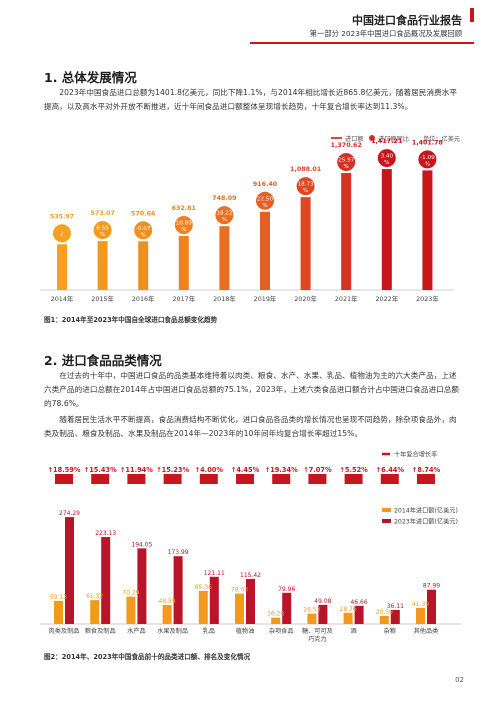 This screenshot has width=500, height=707. Describe the element at coordinates (281, 470) in the screenshot. I see `cagr-label: ↑19.34%` at that location.